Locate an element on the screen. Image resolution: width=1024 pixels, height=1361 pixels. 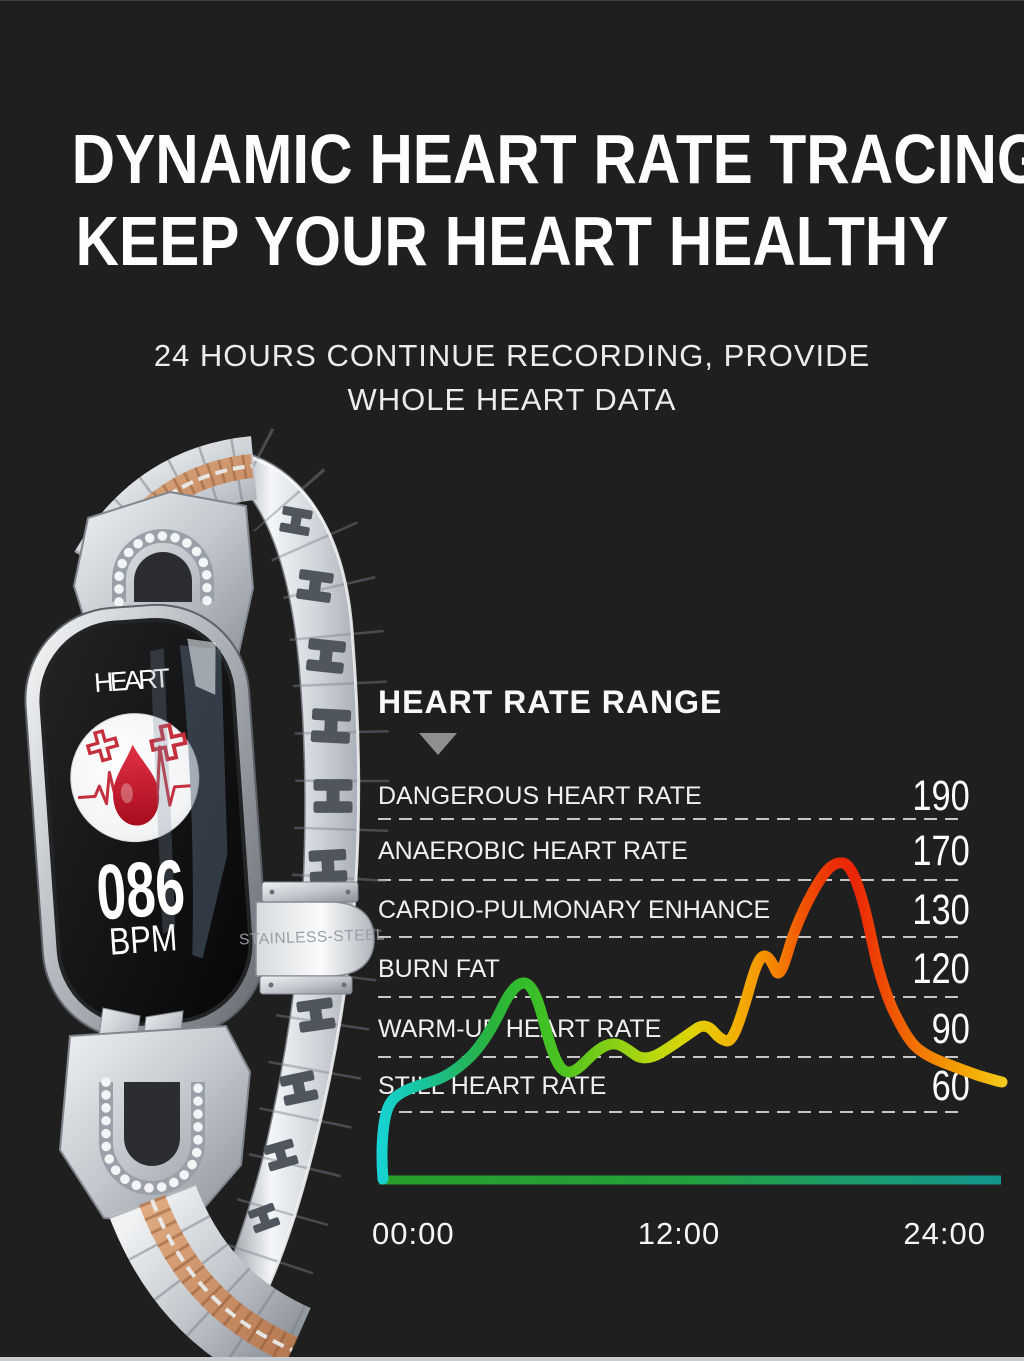
watch-band-bottom is located at coordinates (210, 1271).